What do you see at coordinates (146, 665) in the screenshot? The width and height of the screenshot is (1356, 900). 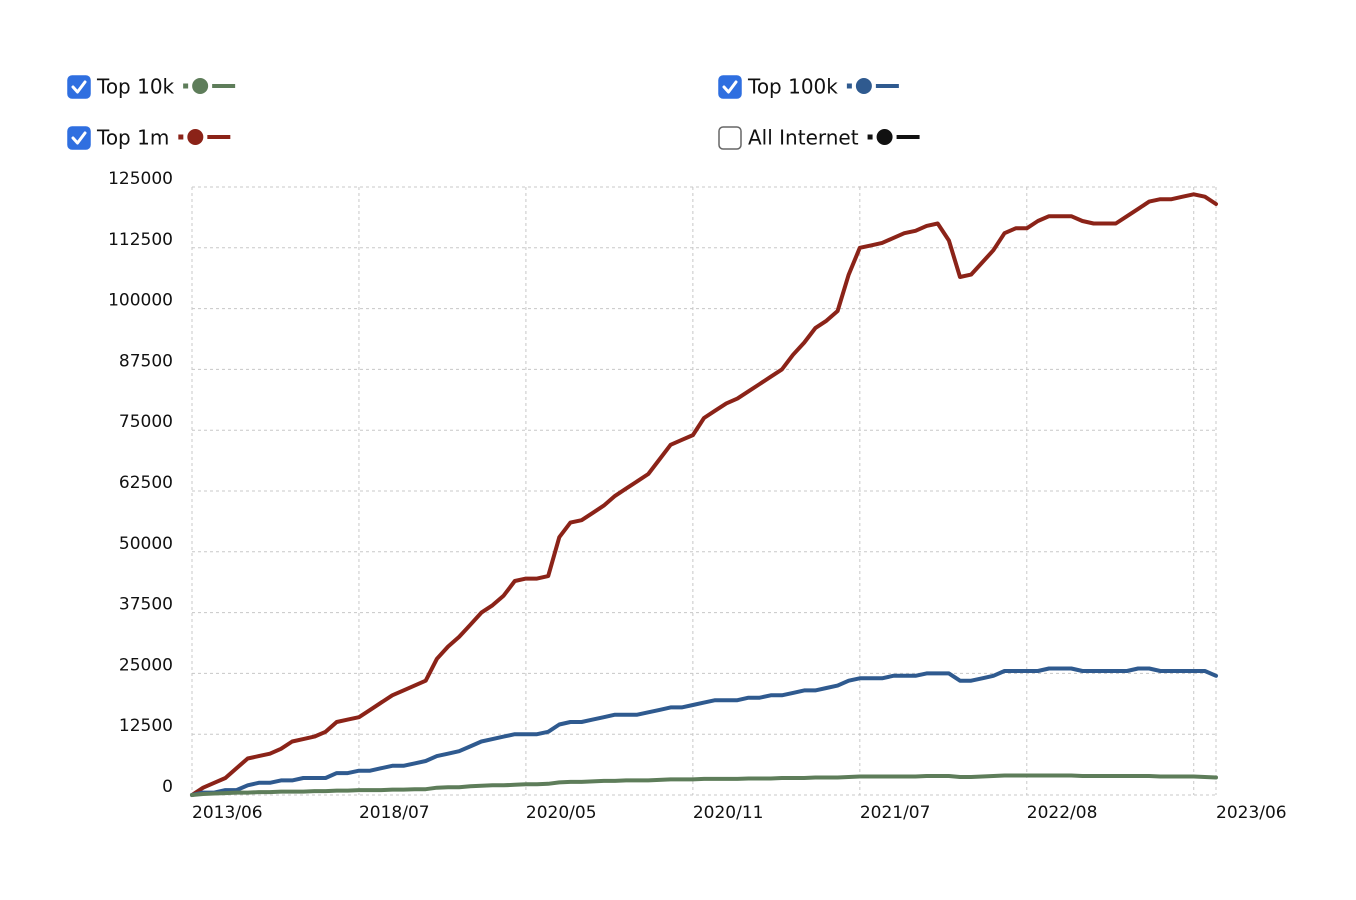 I see `y-tick-label: 25000` at bounding box center [146, 665].